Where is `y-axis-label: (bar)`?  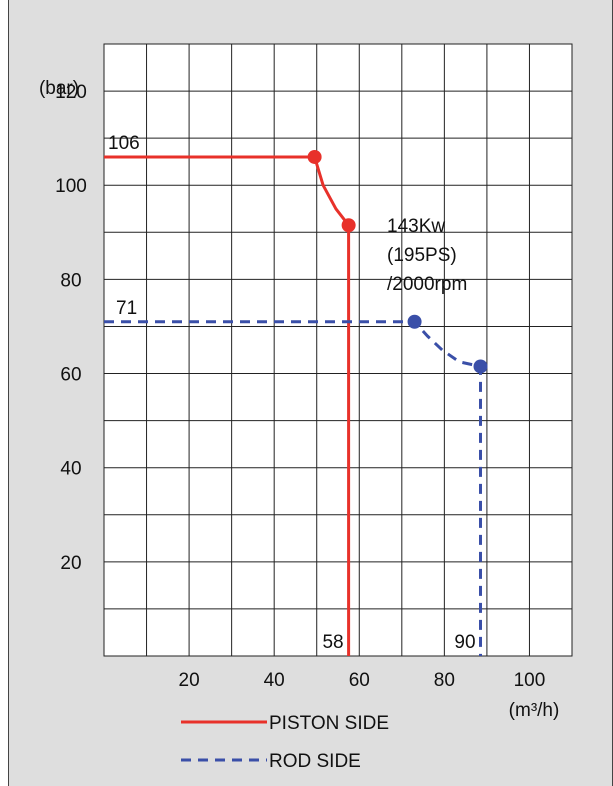 y-axis-label: (bar) is located at coordinates (59, 88).